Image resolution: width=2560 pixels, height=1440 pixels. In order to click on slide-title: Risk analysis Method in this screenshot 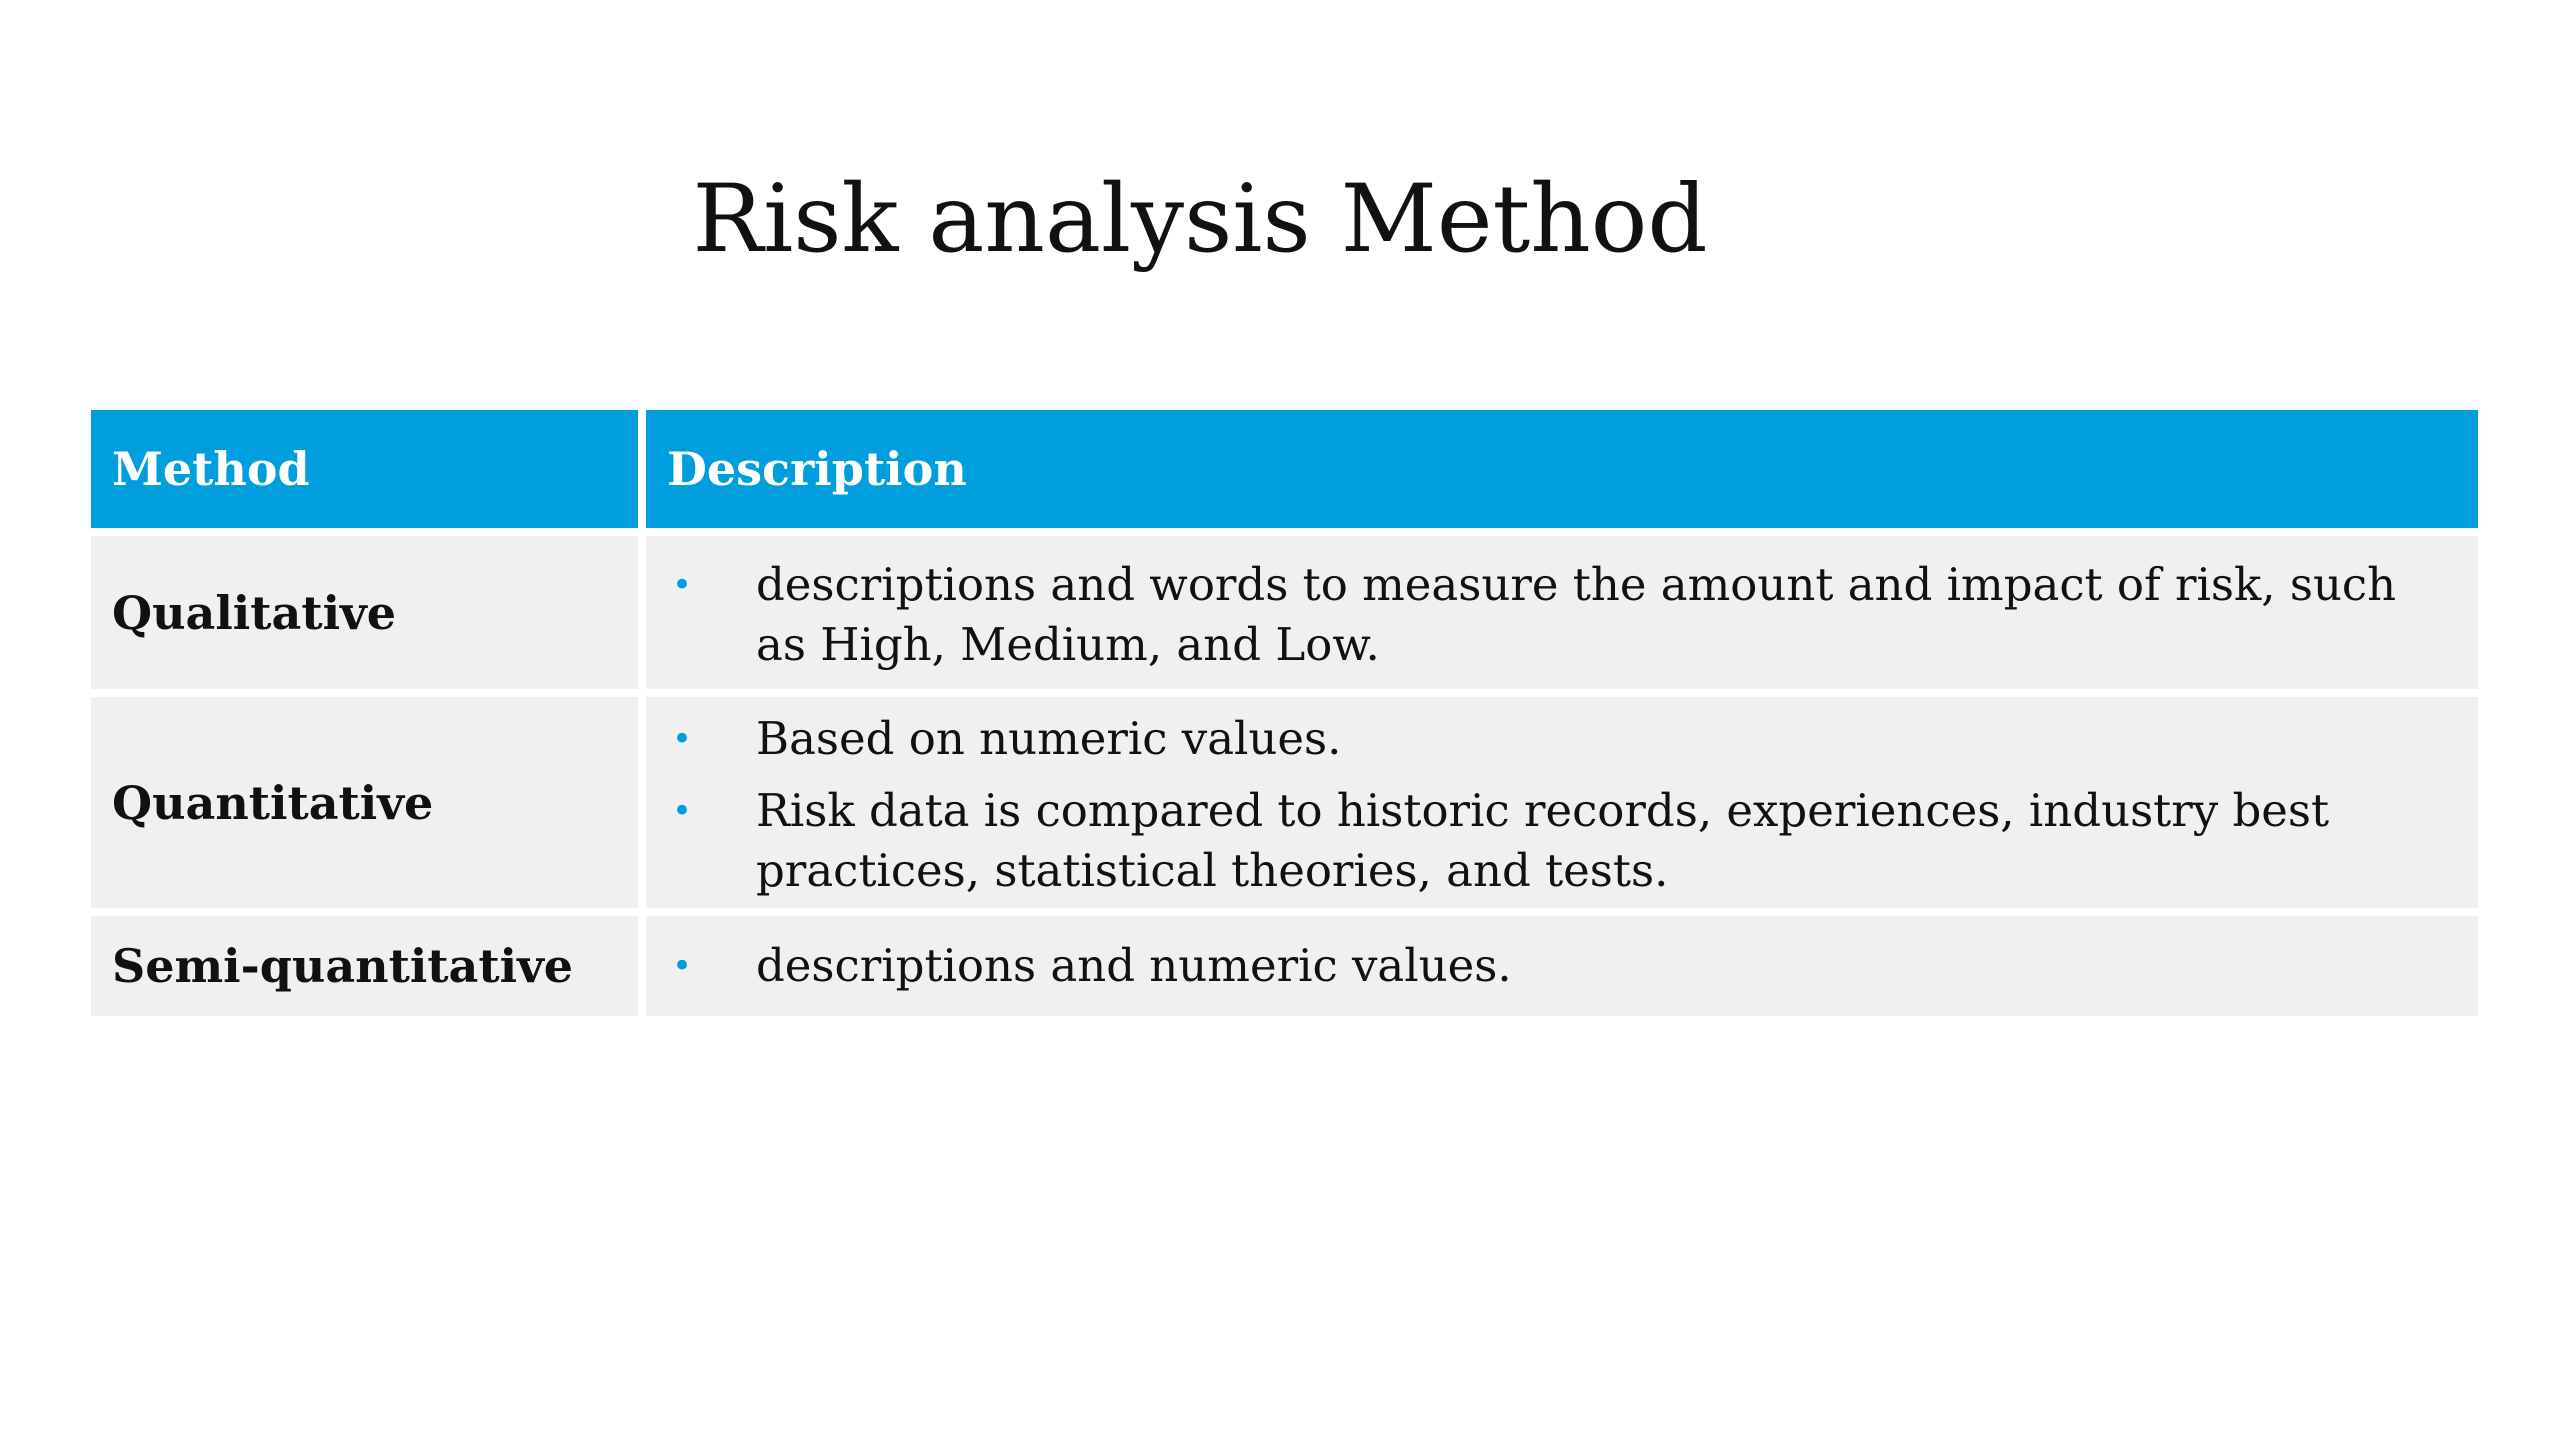, I will do `click(1200, 219)`.